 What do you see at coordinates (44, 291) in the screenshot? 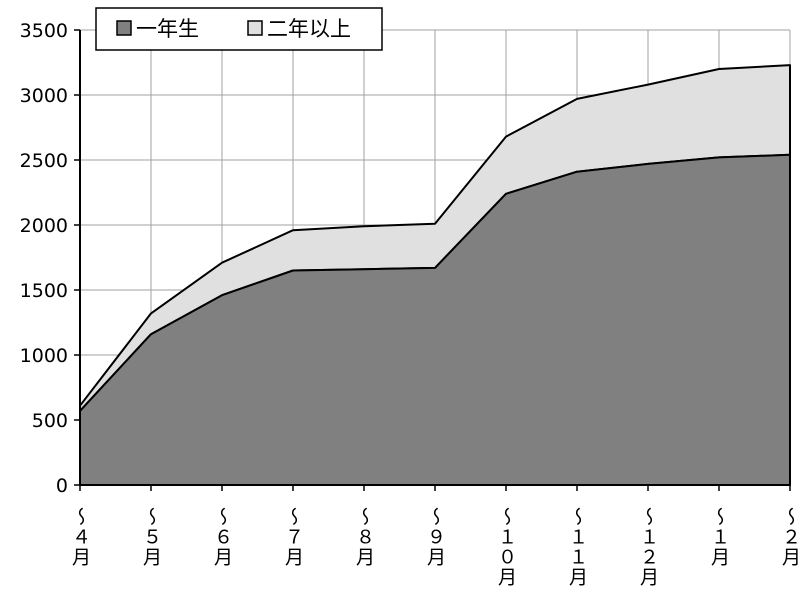
I see `y-tick-label: 1500` at bounding box center [44, 291].